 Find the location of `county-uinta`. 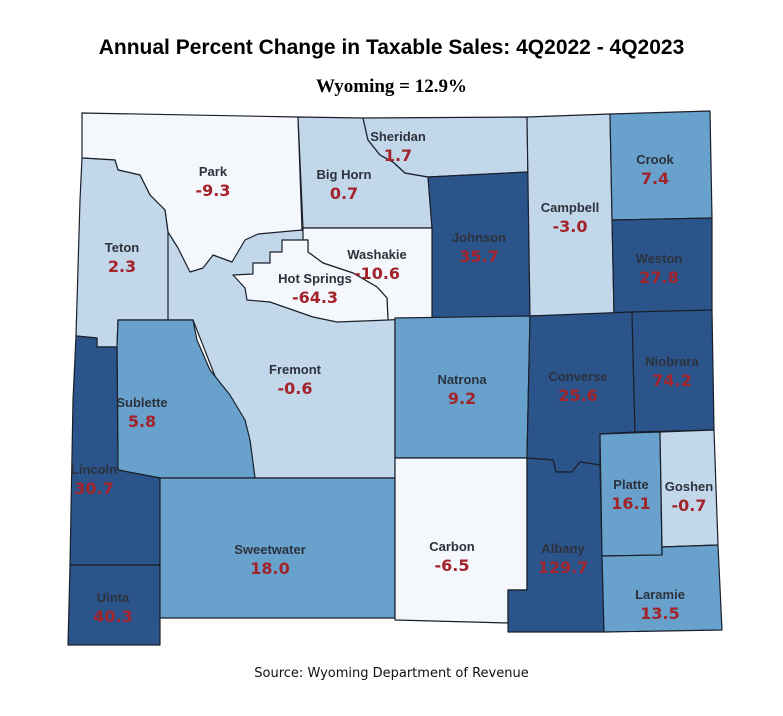

county-uinta is located at coordinates (114, 605).